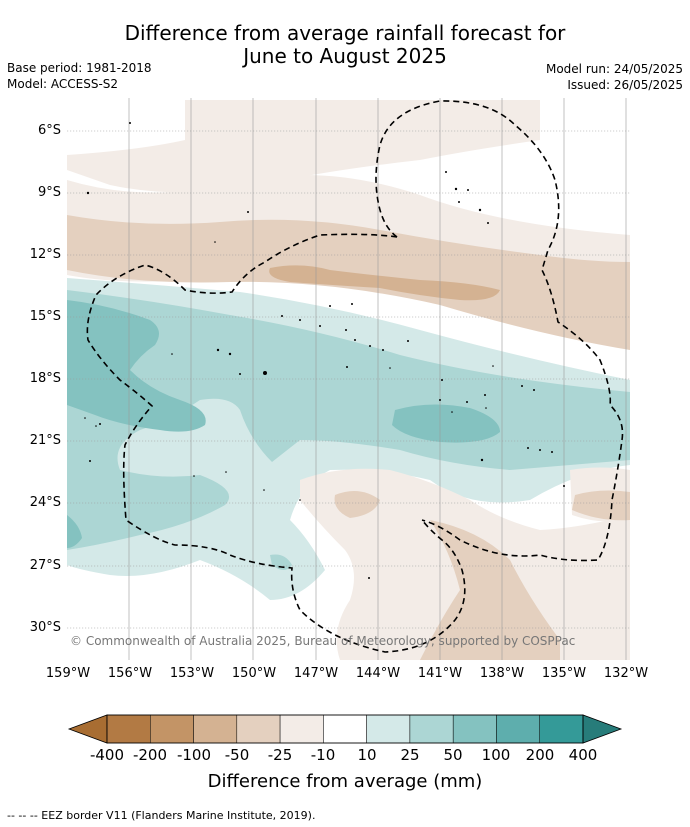 This screenshot has width=690, height=827. What do you see at coordinates (49, 130) in the screenshot?
I see `lat-label-6s: 6°S` at bounding box center [49, 130].